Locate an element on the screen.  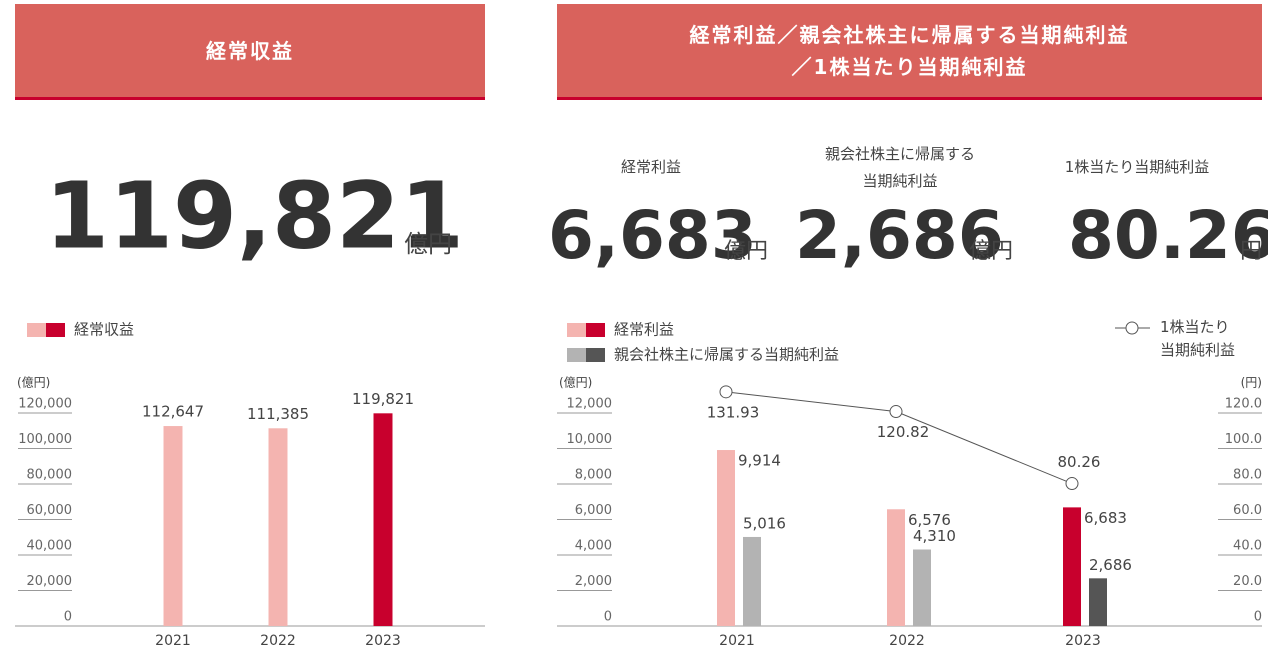
value-label: 2,686 is located at coordinates (1110, 565).